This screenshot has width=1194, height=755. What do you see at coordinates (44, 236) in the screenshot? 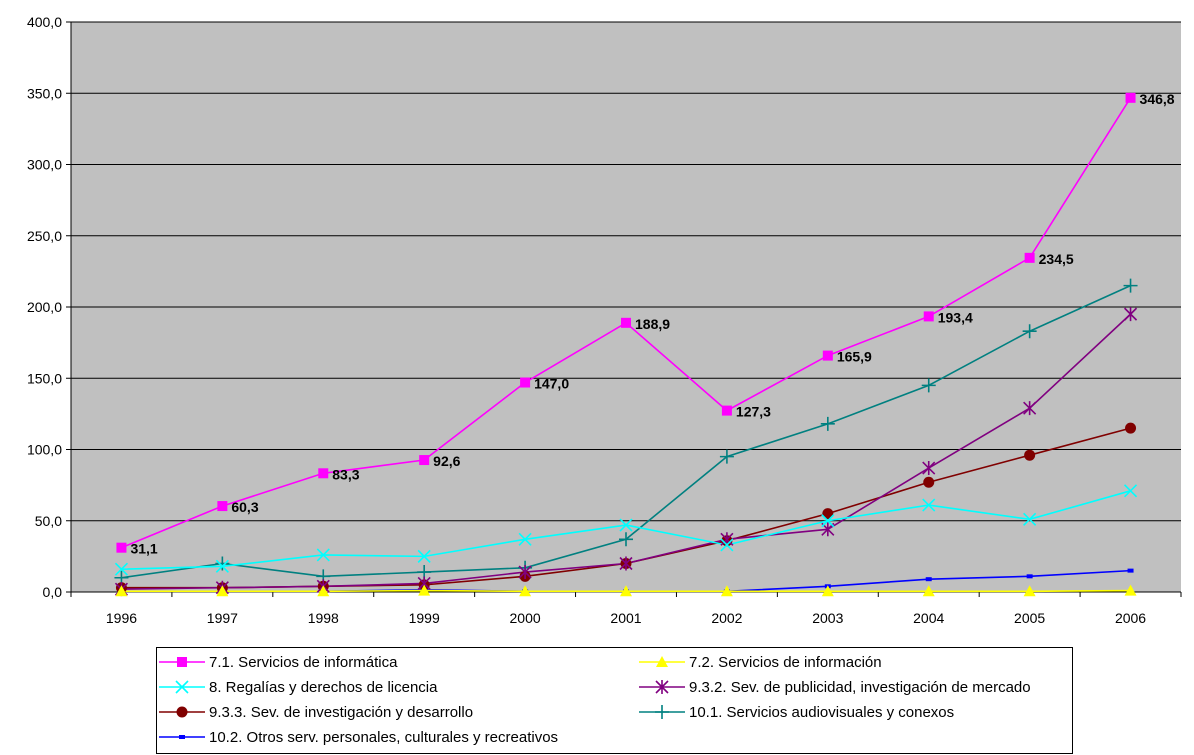
I see `y-tick-label: 250,0` at bounding box center [44, 236].